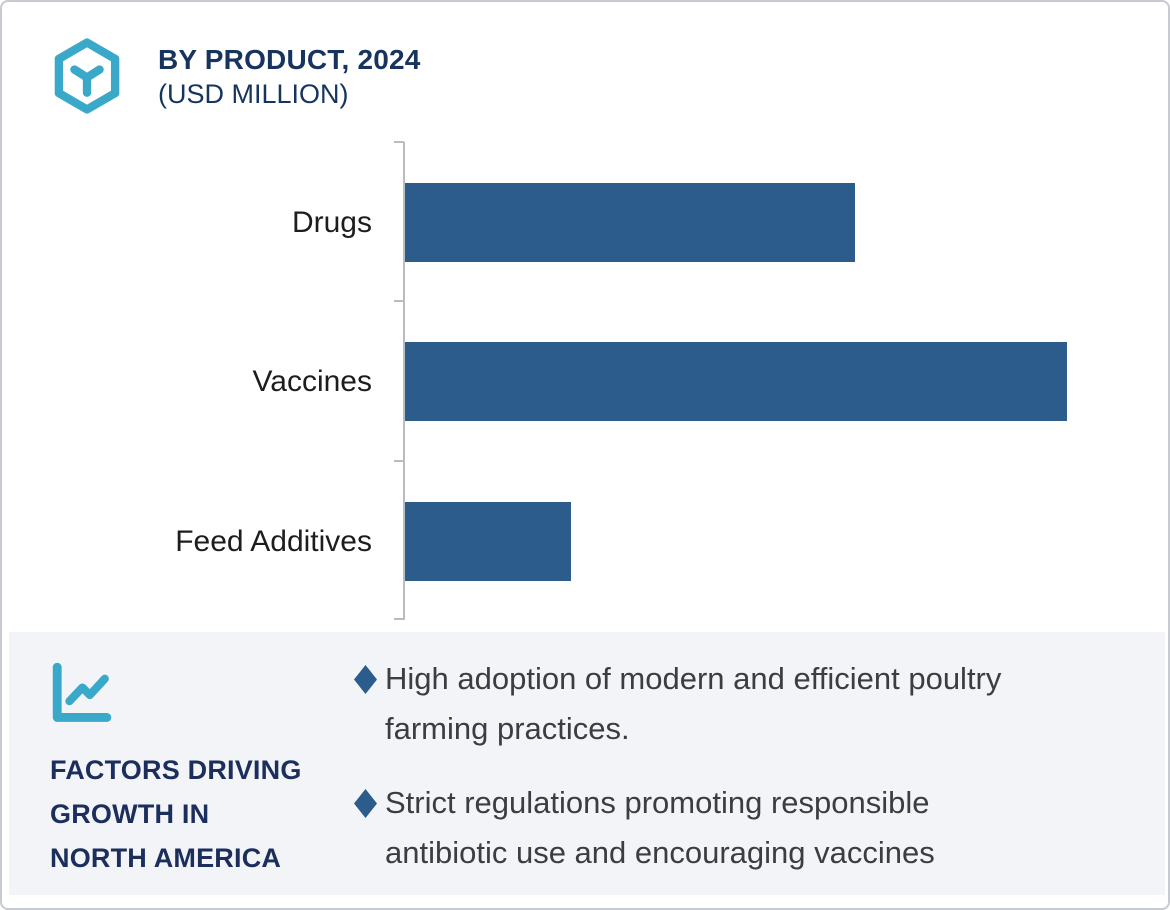  Describe the element at coordinates (289, 59) in the screenshot. I see `chart-title: BY PRODUCT, 2024` at that location.